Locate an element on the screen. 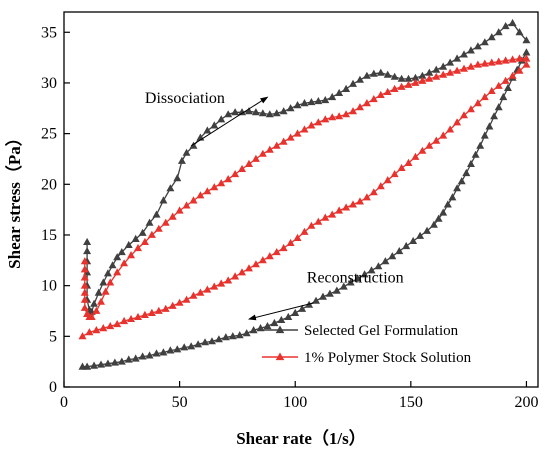 This screenshot has height=455, width=550. reconstruction-arrow is located at coordinates (281, 311).